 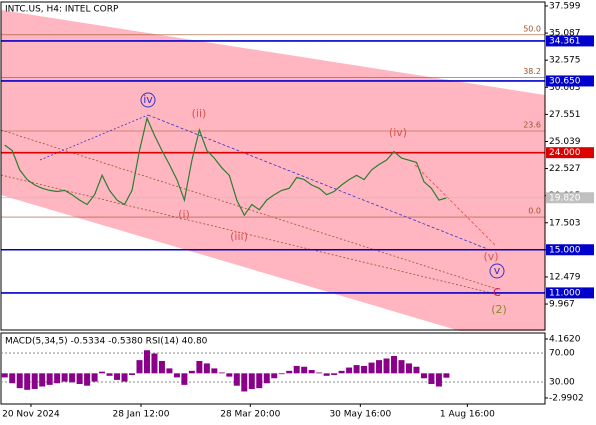 I want to click on wave-label: C, so click(x=497, y=292).